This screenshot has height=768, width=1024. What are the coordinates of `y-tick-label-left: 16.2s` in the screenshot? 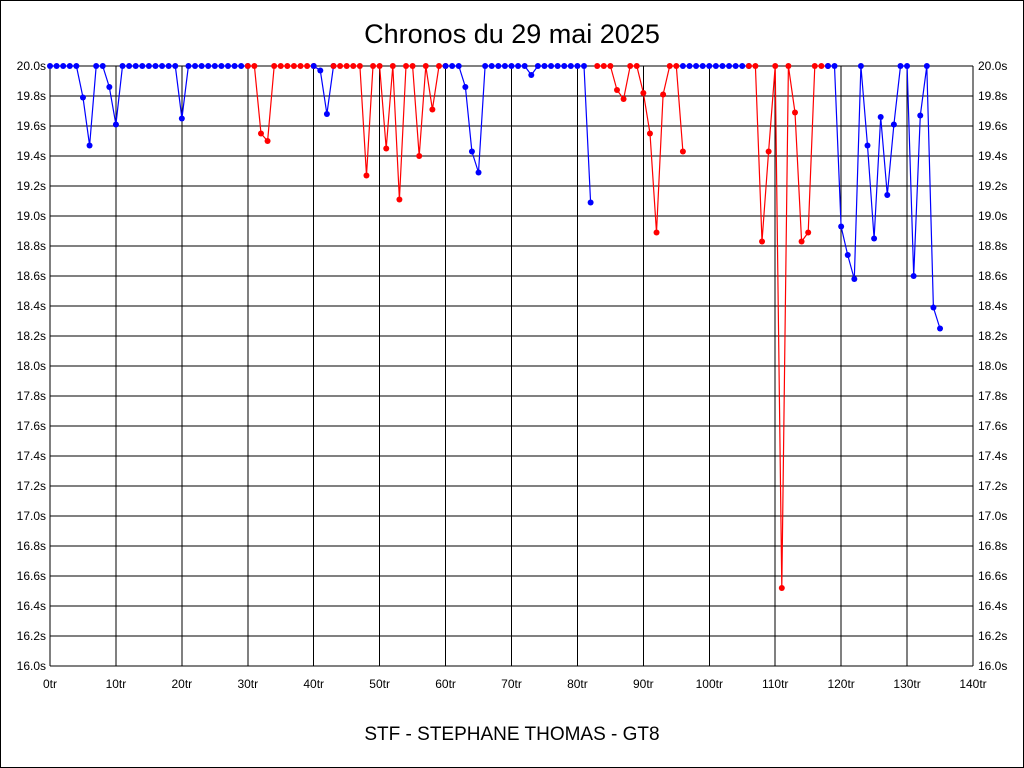 It's located at (31, 636).